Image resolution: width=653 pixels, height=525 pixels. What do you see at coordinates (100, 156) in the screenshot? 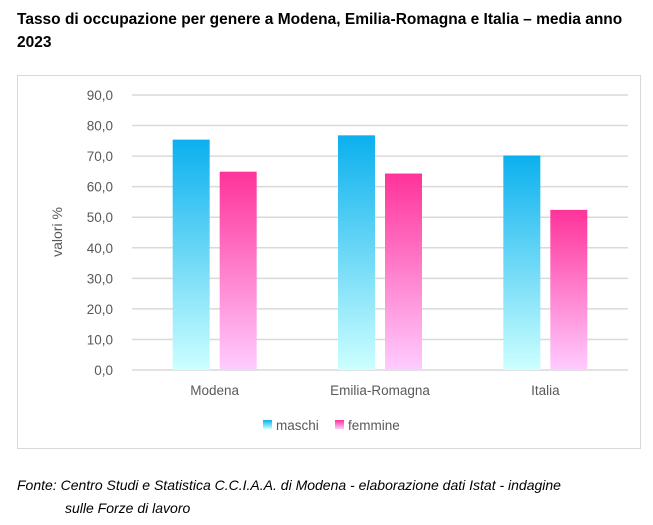
I see `y-tick-label: 70,0` at bounding box center [100, 156].